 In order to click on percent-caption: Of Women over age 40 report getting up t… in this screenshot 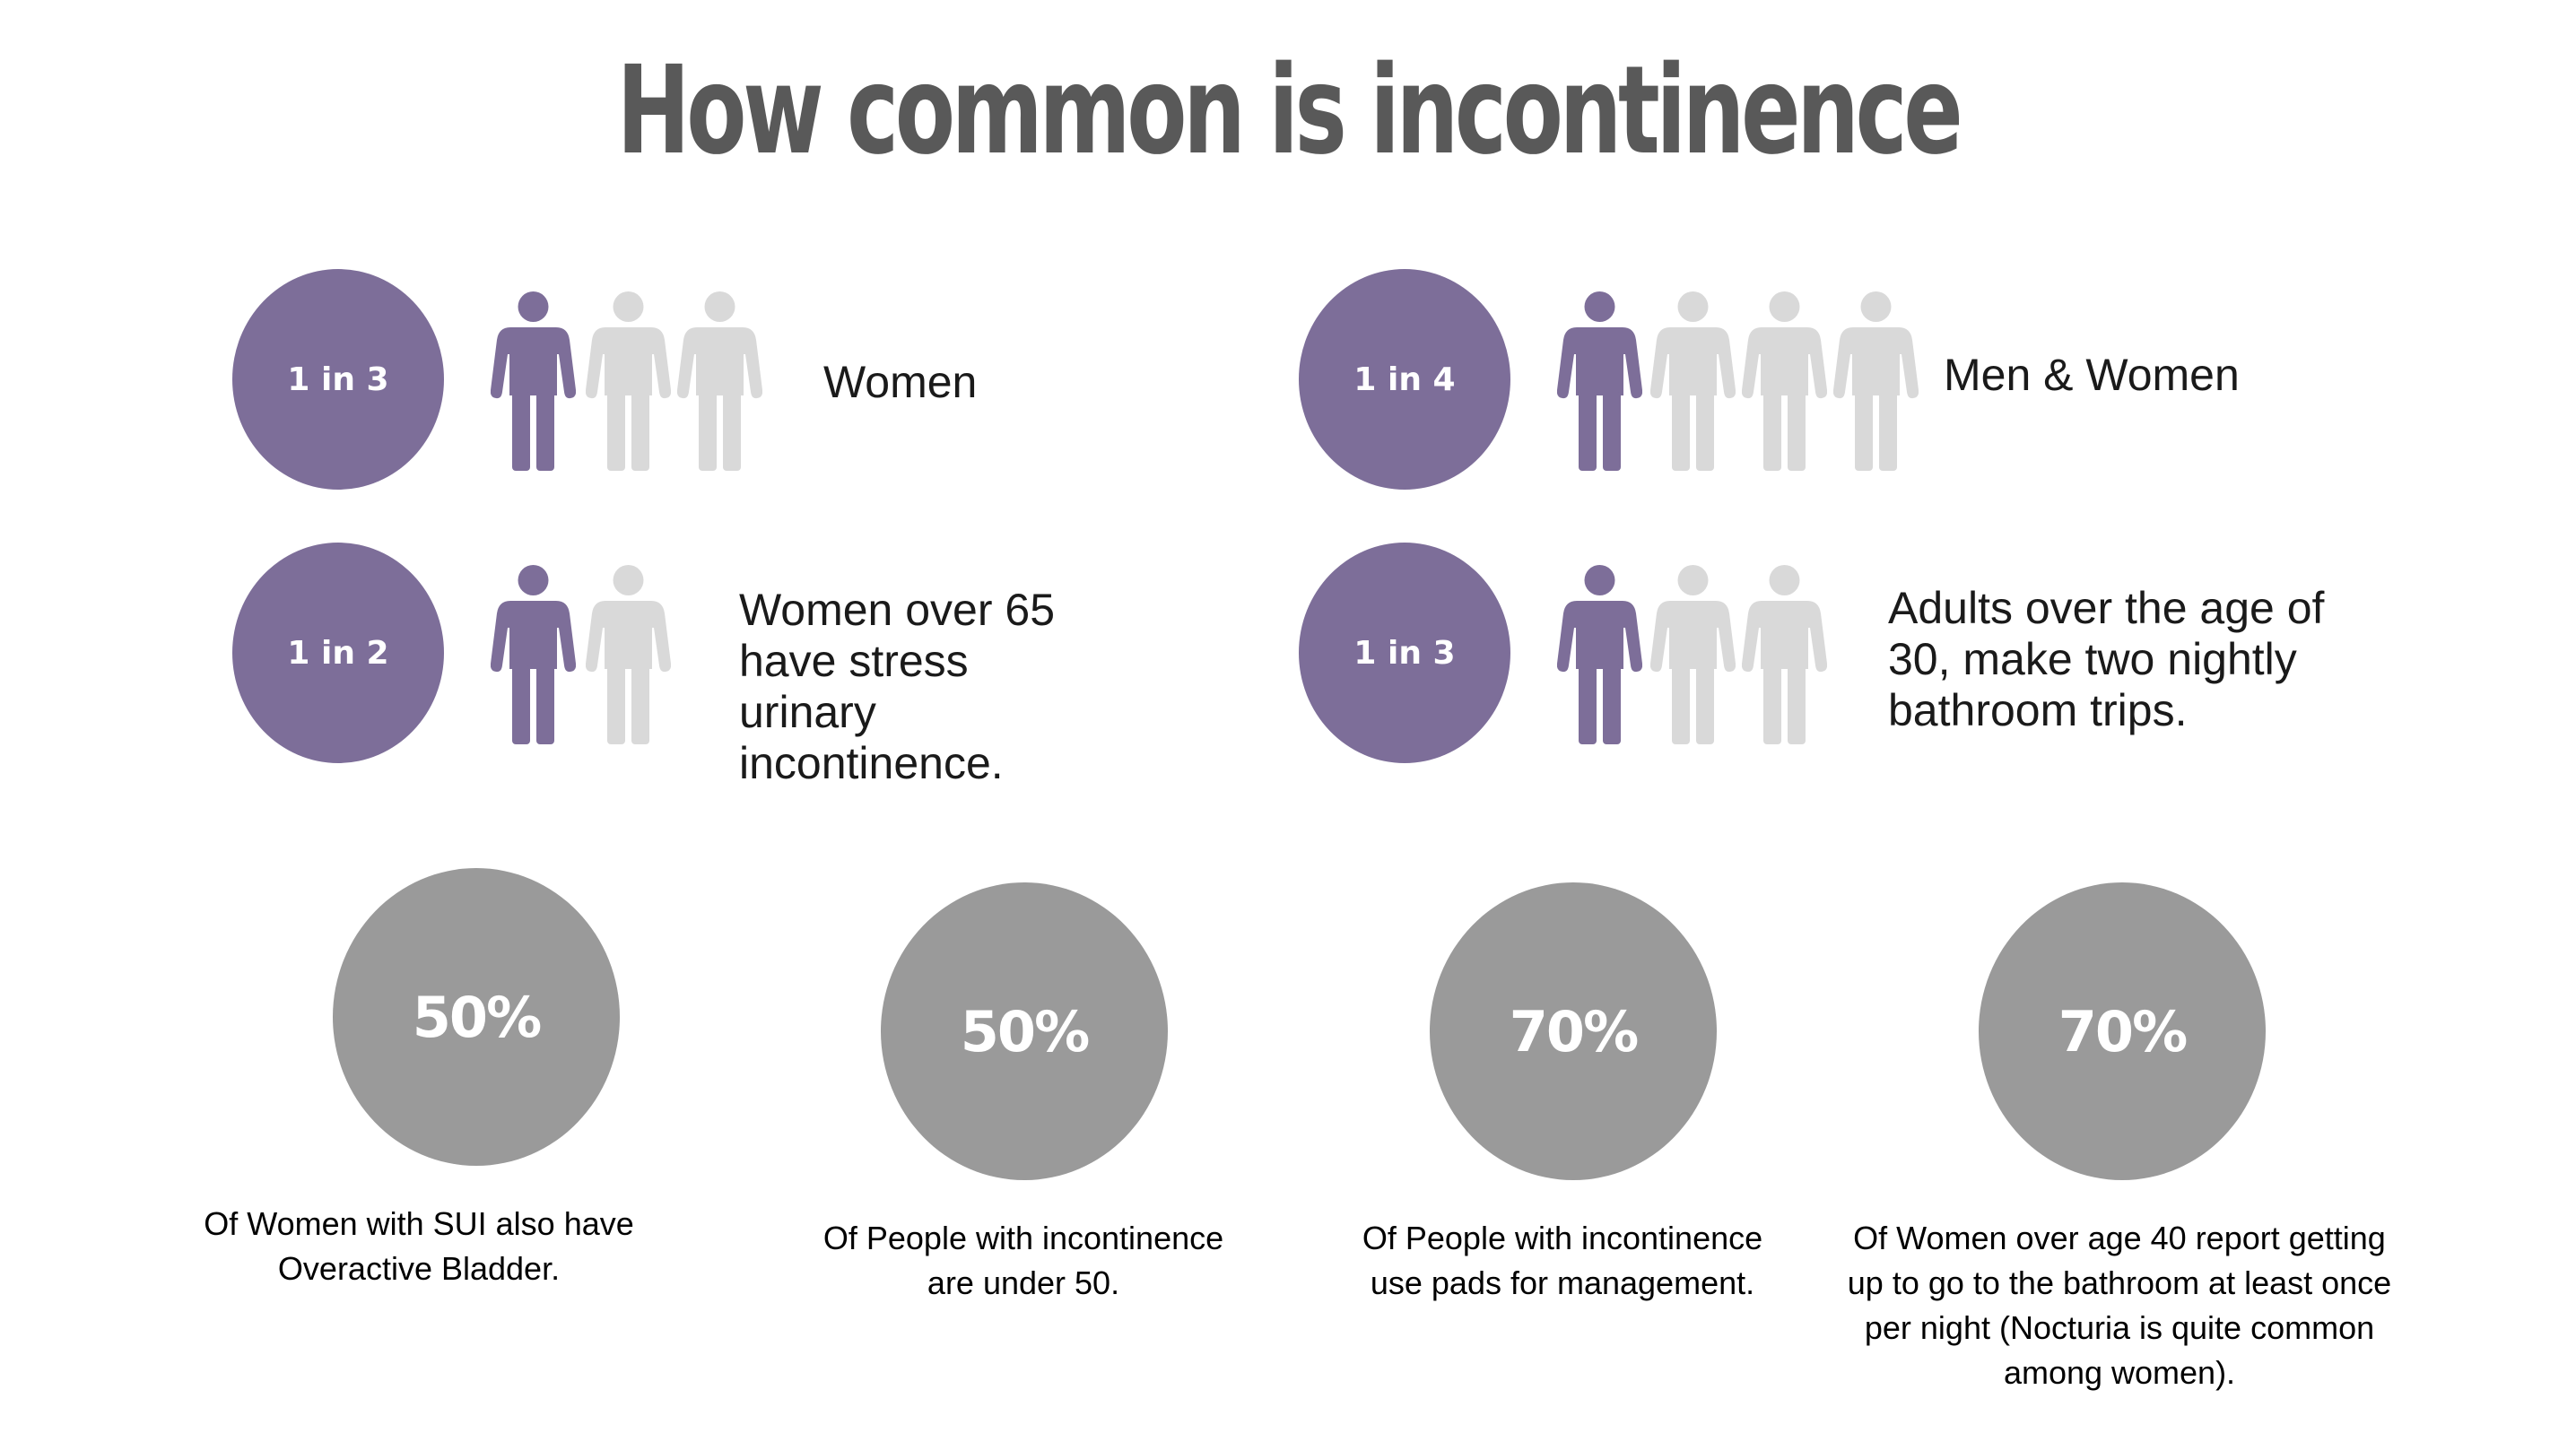, I will do `click(2119, 1305)`.